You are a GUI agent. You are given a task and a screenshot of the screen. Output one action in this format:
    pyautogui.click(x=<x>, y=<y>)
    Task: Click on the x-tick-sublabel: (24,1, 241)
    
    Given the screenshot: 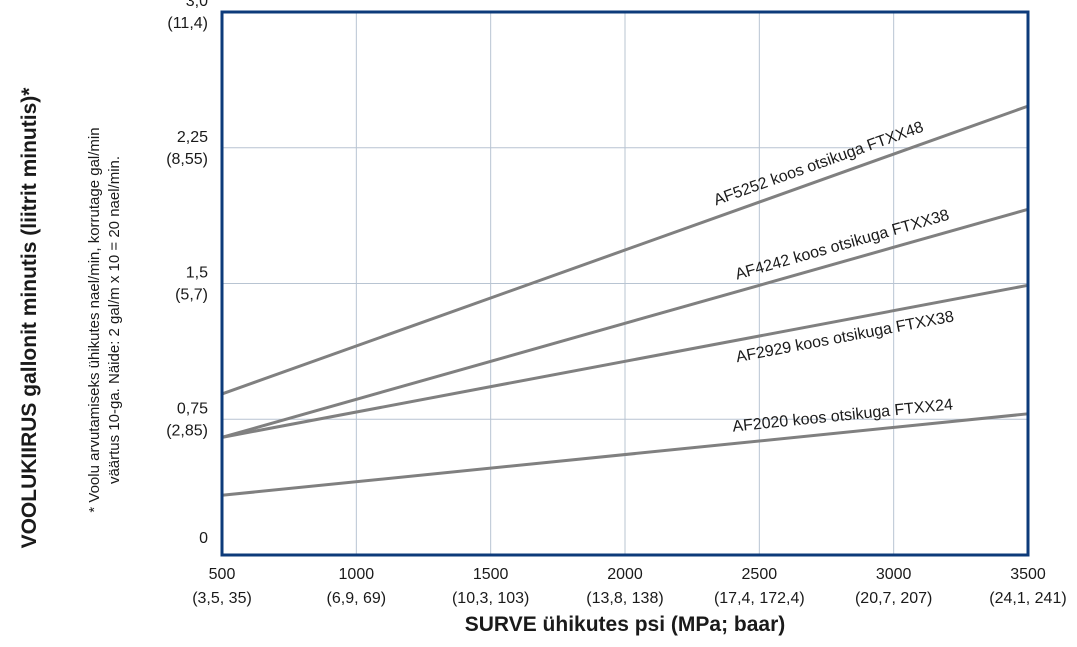 What is the action you would take?
    pyautogui.click(x=1027, y=598)
    